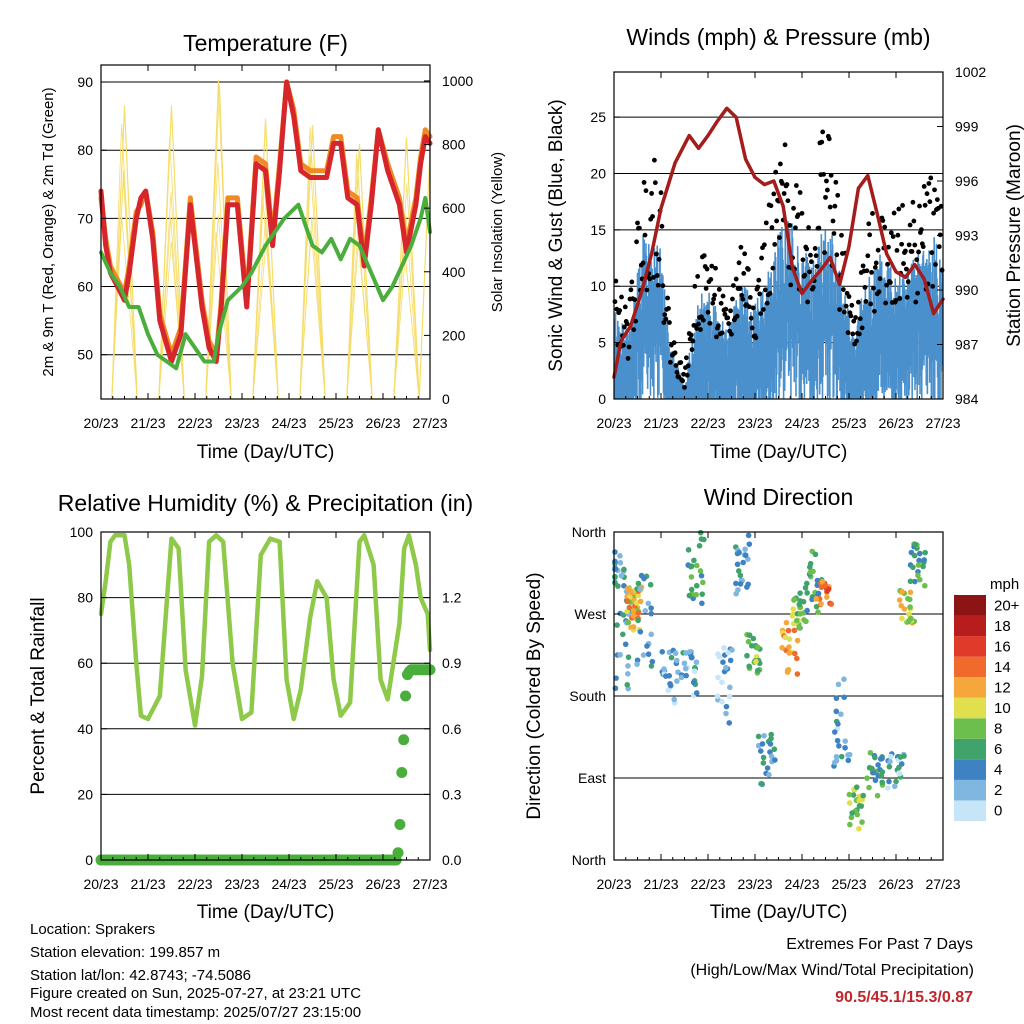 Image resolution: width=1024 pixels, height=1024 pixels. I want to click on chart-title: Wind Direction, so click(779, 497).